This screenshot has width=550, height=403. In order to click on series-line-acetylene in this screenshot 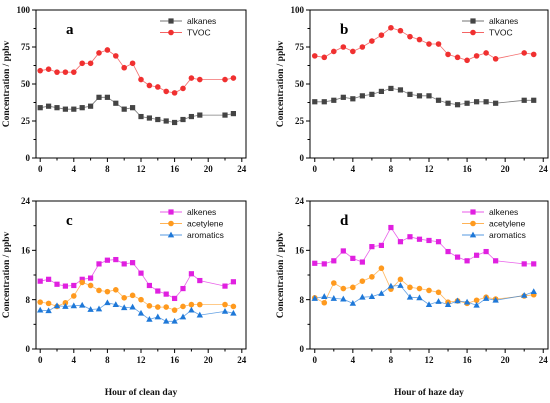, I will do `click(137, 296)`.